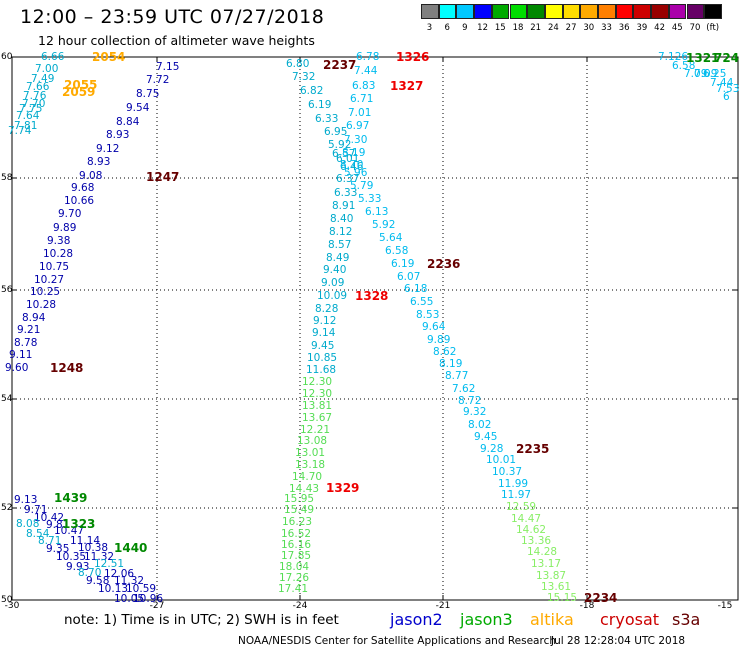 This screenshot has width=740, height=650. What do you see at coordinates (725, 606) in the screenshot?
I see `longitude-tick-label: -15` at bounding box center [725, 606].